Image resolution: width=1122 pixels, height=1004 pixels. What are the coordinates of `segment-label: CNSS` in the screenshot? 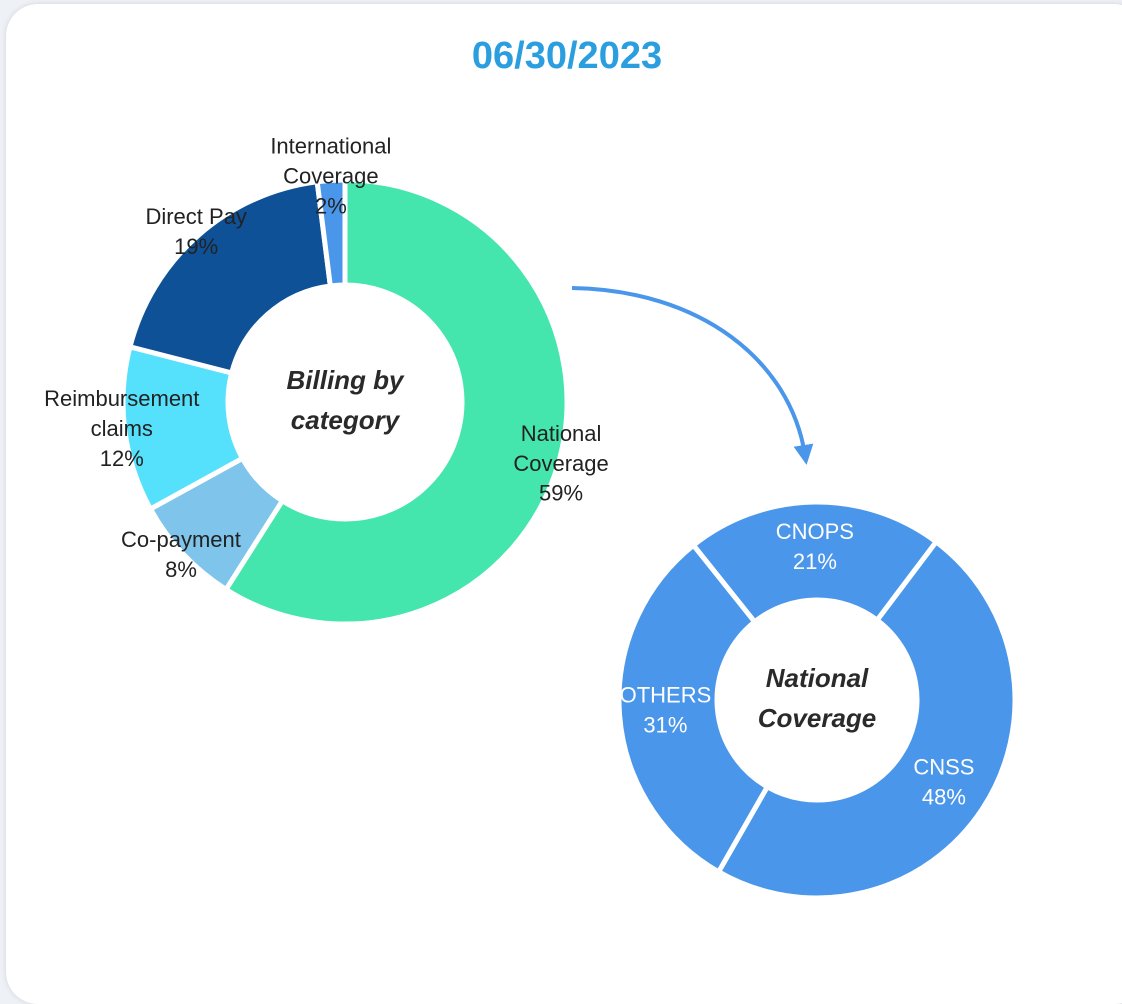 It's located at (943, 766).